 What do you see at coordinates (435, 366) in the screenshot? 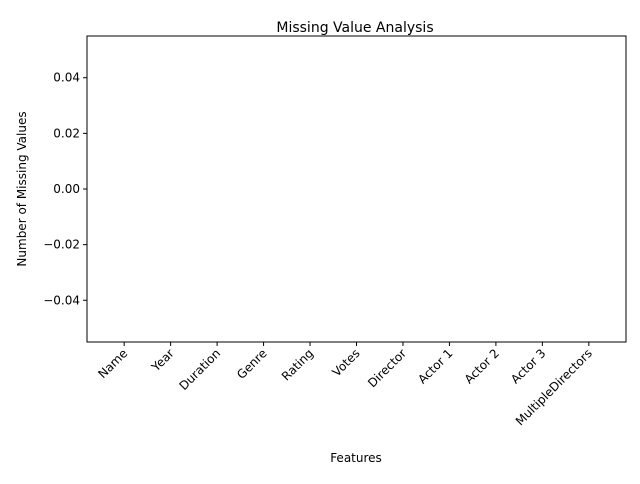
I see `x-tick-label: Actor 1` at bounding box center [435, 366].